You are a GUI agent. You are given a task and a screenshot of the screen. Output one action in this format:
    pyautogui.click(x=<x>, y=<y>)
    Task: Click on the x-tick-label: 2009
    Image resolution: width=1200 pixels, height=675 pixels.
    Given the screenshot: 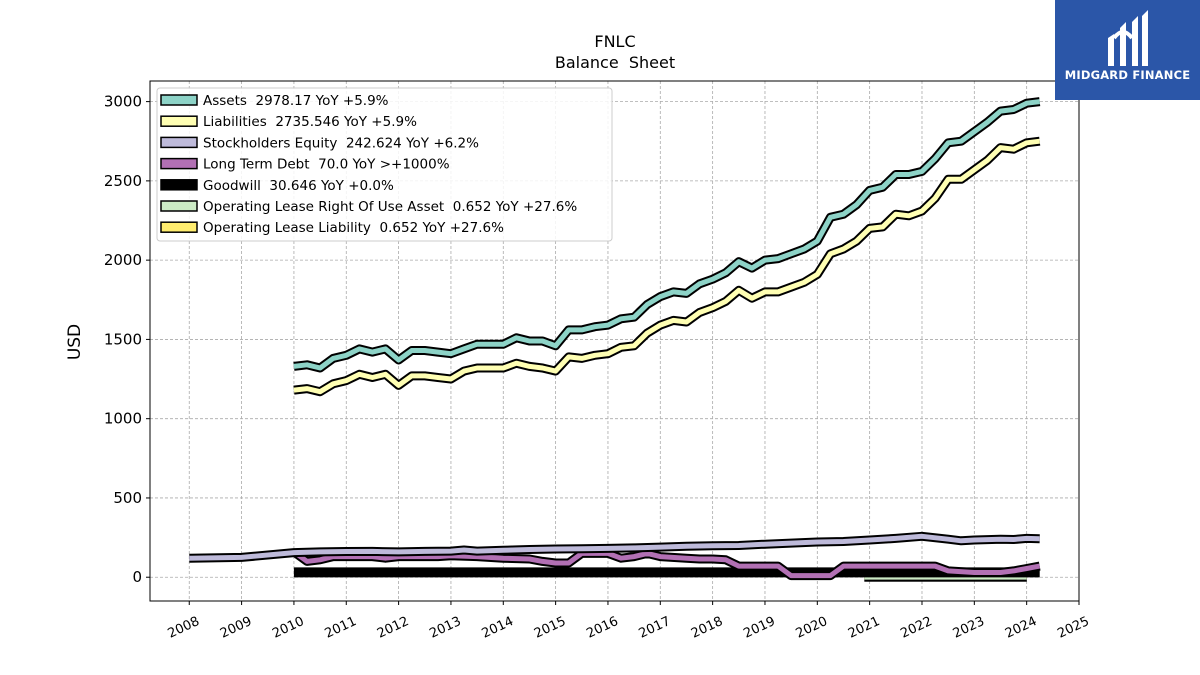 What is the action you would take?
    pyautogui.click(x=236, y=628)
    